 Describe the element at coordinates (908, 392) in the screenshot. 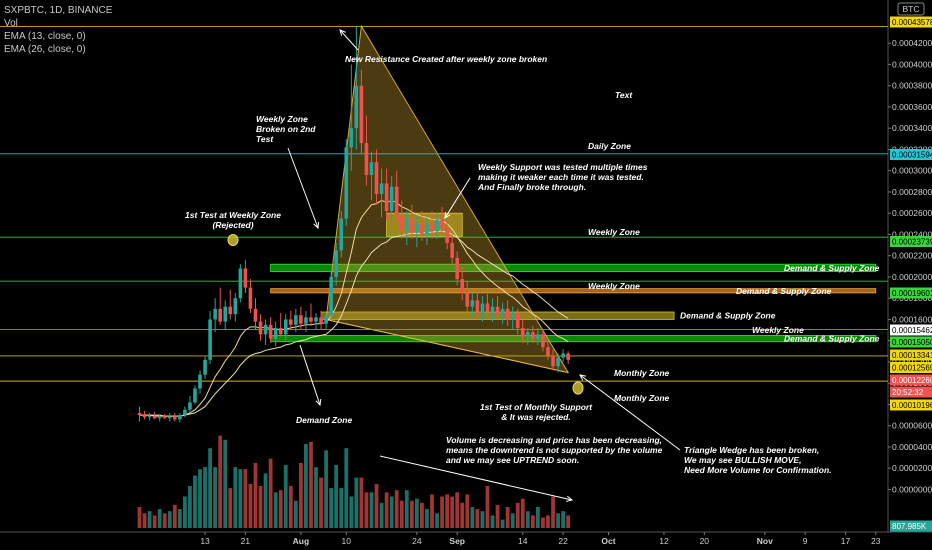

I see `price-tag-label: 20:52:32` at that location.